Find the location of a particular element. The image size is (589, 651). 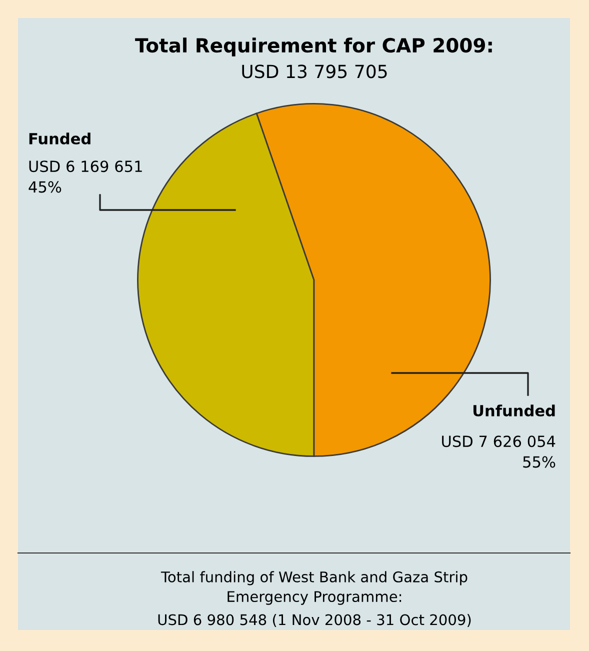

chart-subtitle: USD 13 795 705 is located at coordinates (314, 71).